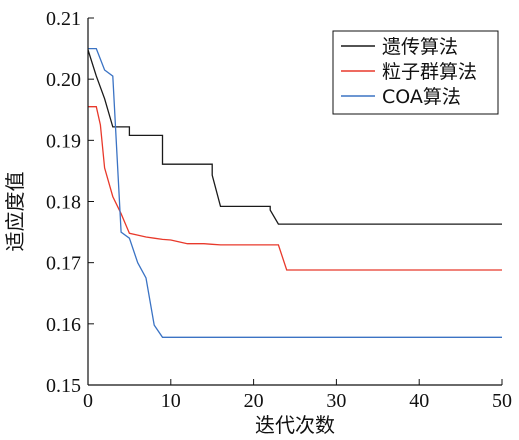 Image resolution: width=519 pixels, height=440 pixels. I want to click on legend-box, so click(415, 72).